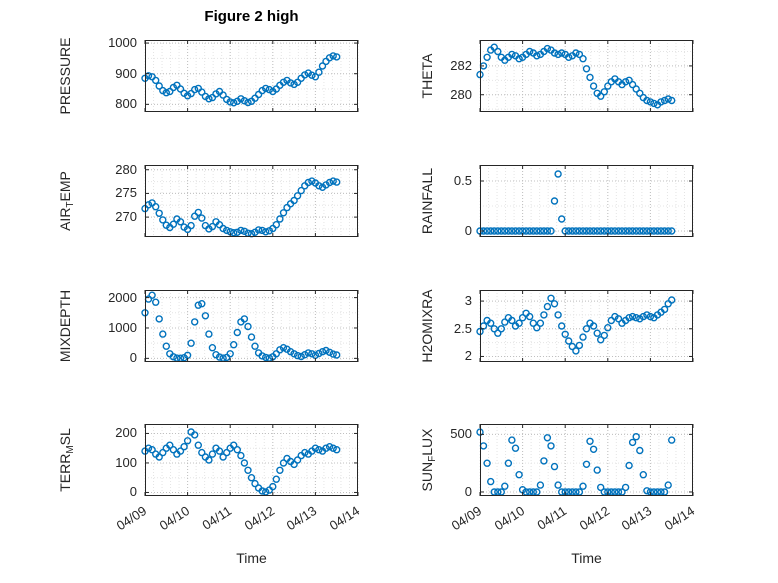 This screenshot has width=778, height=583. I want to click on y-tick-label: 275, so click(126, 193).